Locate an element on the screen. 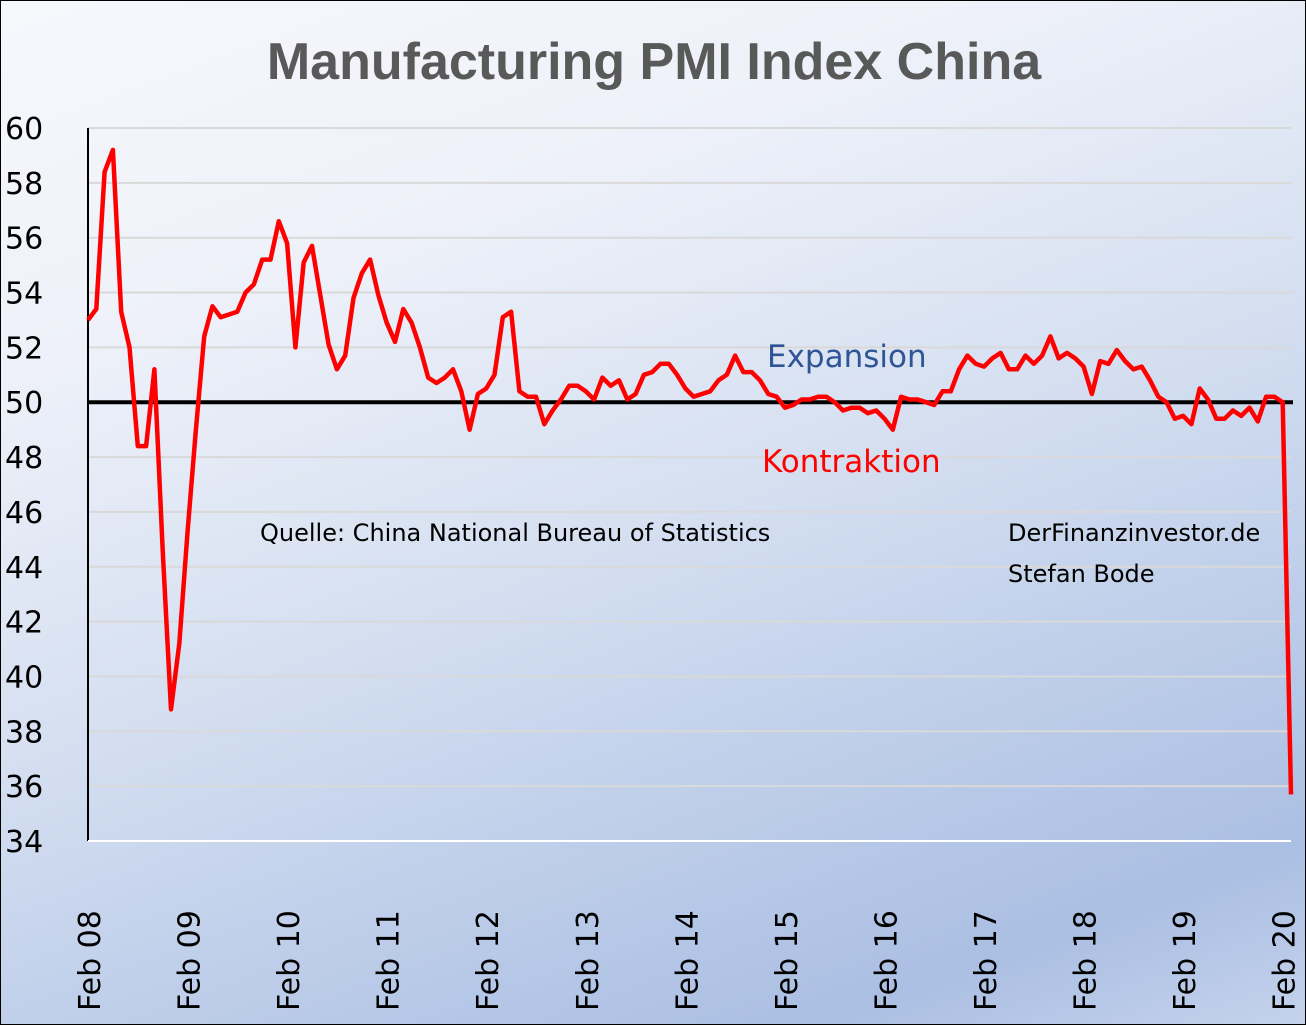  y-tick-label: 58 is located at coordinates (24, 184).